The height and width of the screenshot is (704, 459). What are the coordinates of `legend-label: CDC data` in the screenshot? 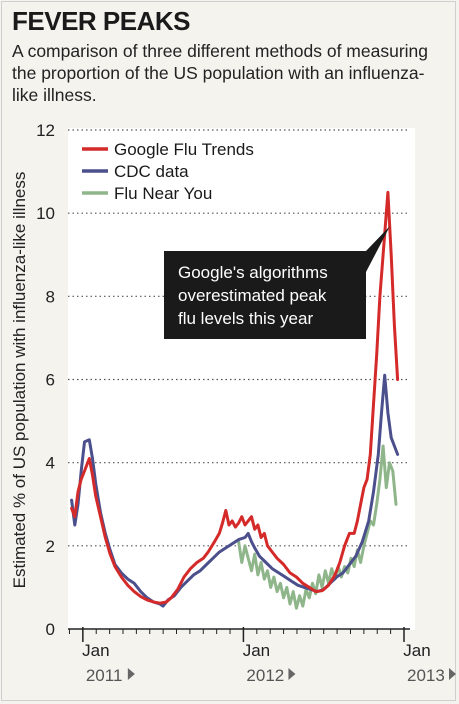 It's located at (151, 171).